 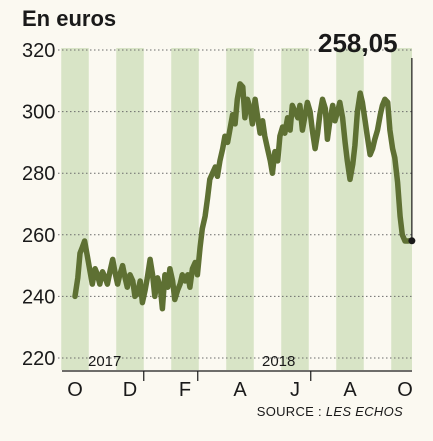 What do you see at coordinates (69, 18) in the screenshot?
I see `unit-label: En euros` at bounding box center [69, 18].